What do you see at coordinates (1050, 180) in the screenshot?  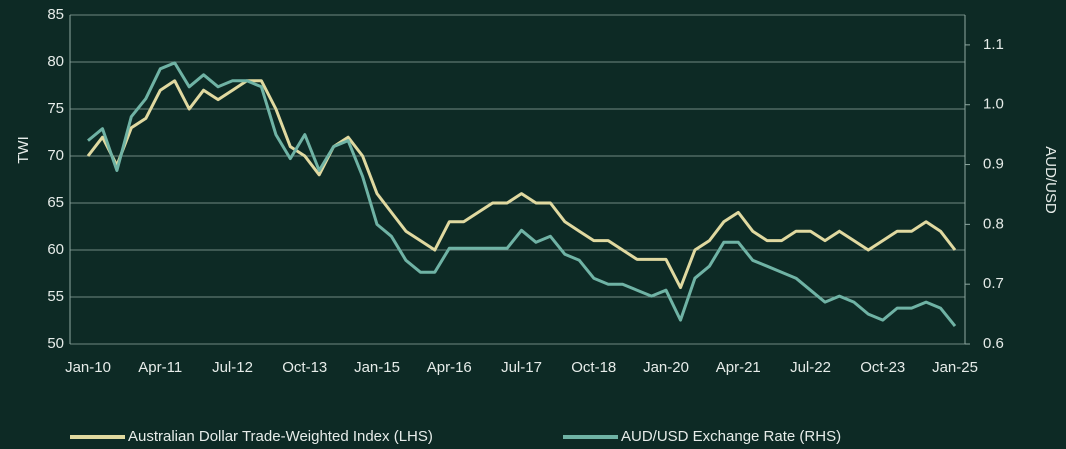 I see `y2-axis-label: AUD/USD` at bounding box center [1050, 180].